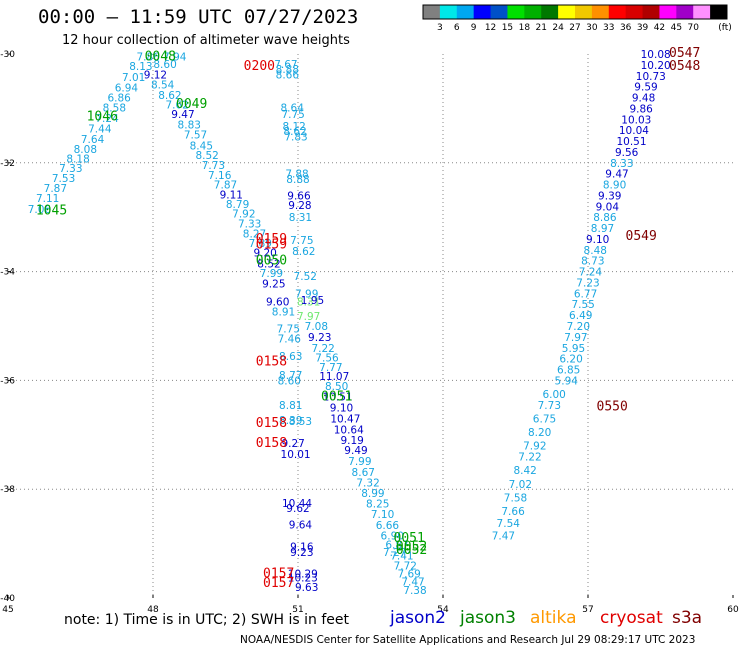 The width and height of the screenshot is (740, 650). Describe the element at coordinates (127, 89) in the screenshot. I see `wave-height-label: 6.94` at that location.